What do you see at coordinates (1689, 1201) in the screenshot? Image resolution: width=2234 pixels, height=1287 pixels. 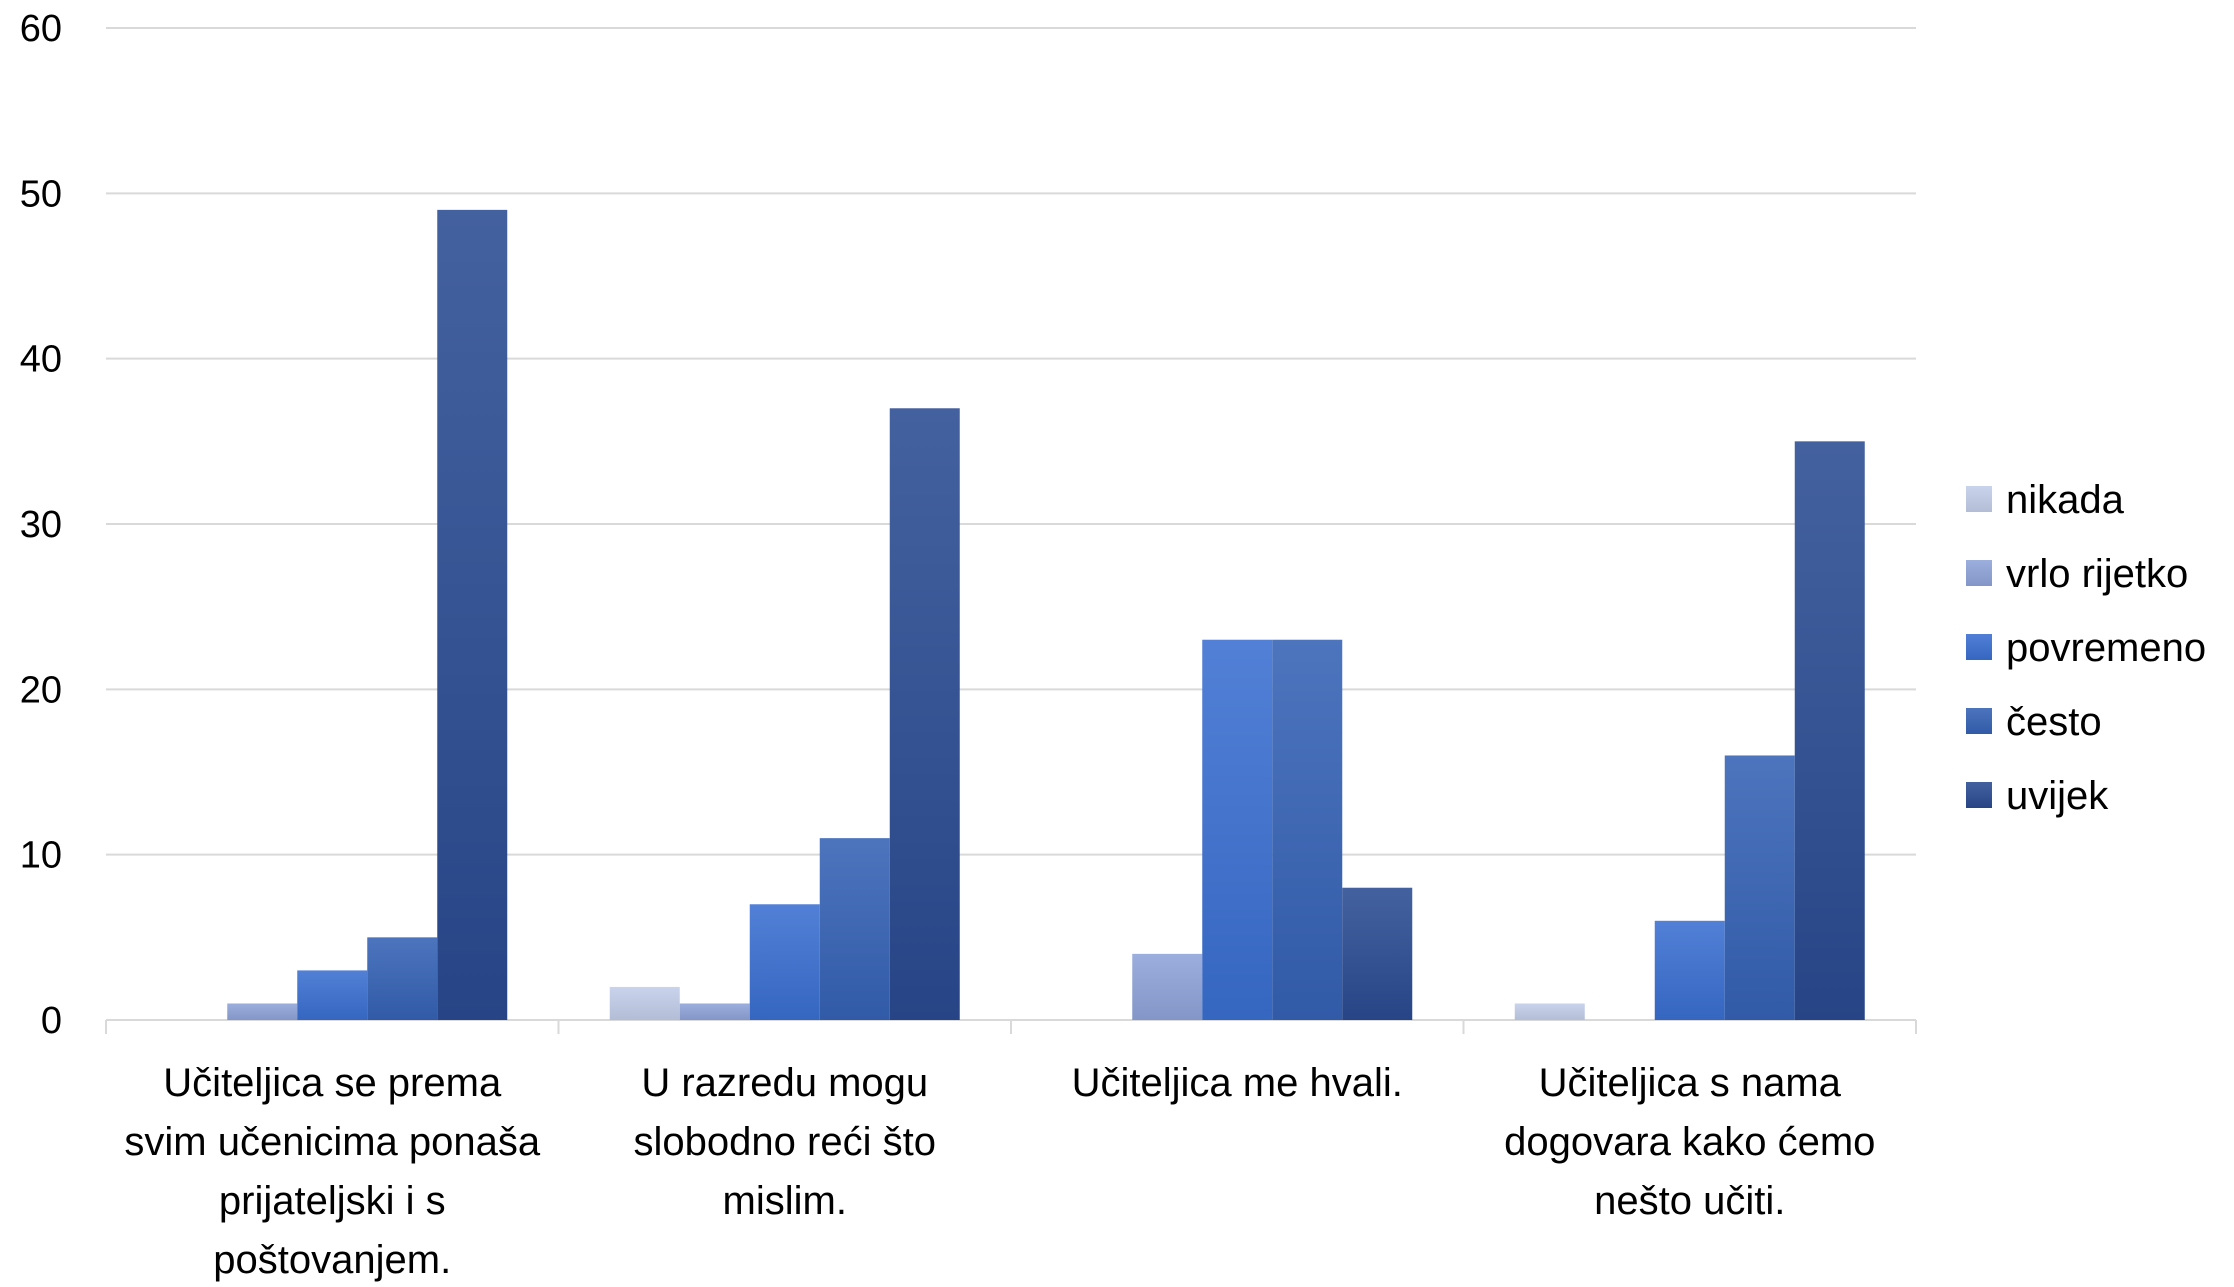 I see `x-category-label: nešto učiti.` at bounding box center [1689, 1201].